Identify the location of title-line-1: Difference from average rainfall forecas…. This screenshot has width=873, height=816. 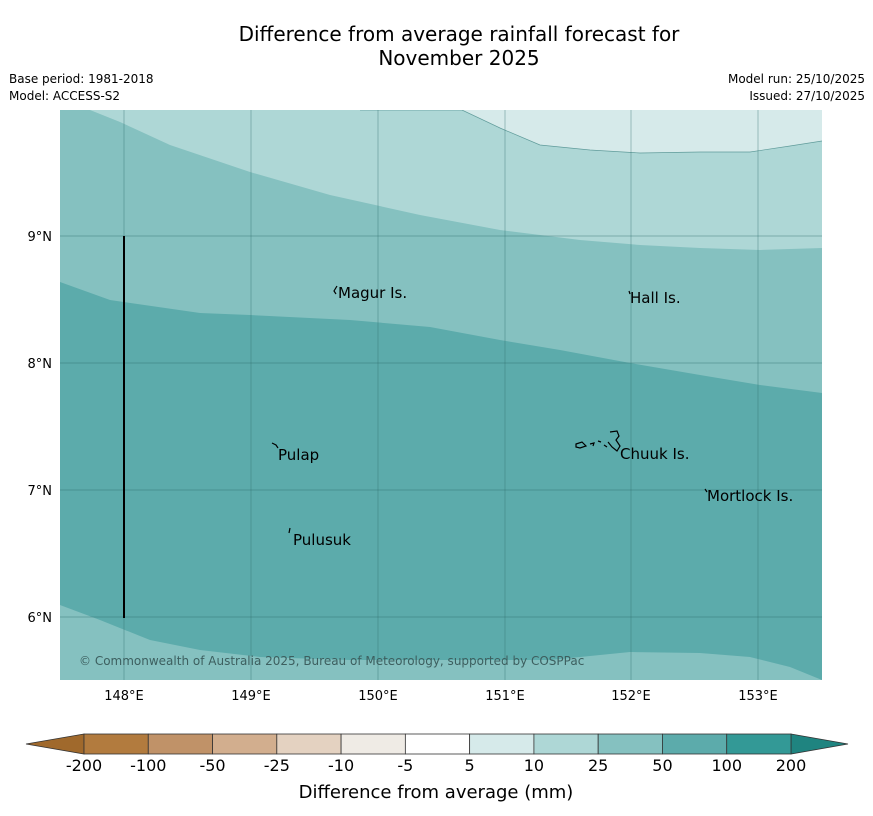
(459, 34).